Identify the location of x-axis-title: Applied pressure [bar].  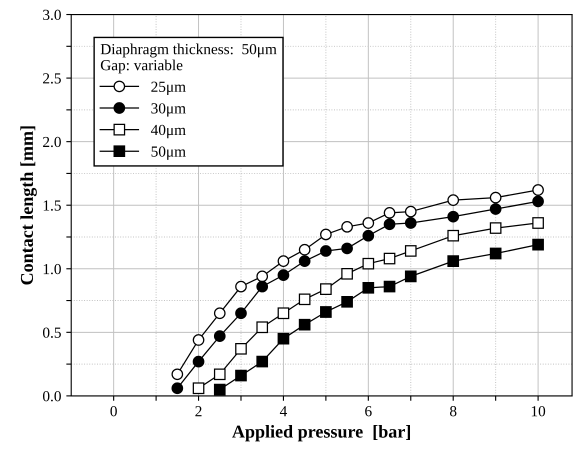
(321, 433).